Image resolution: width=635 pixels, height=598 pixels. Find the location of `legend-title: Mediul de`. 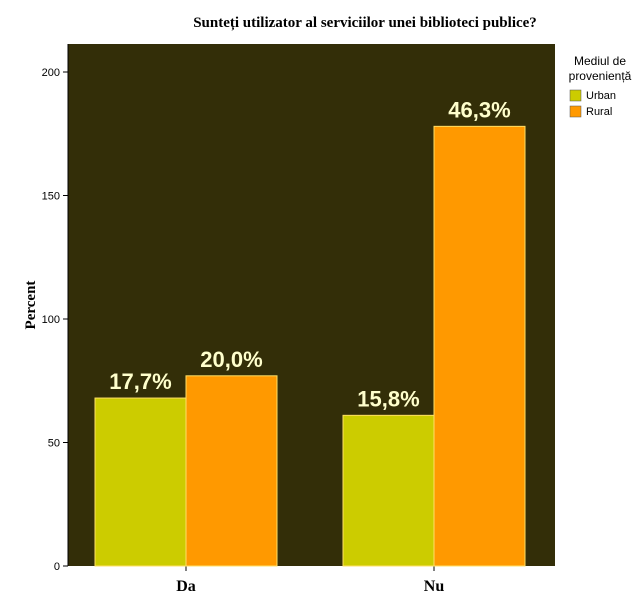

legend-title: Mediul de is located at coordinates (600, 61).